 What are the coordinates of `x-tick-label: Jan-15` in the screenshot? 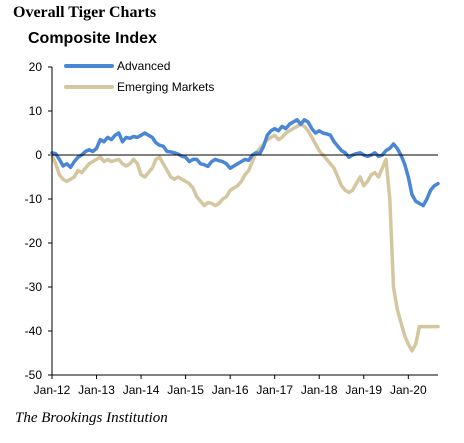 It's located at (185, 390).